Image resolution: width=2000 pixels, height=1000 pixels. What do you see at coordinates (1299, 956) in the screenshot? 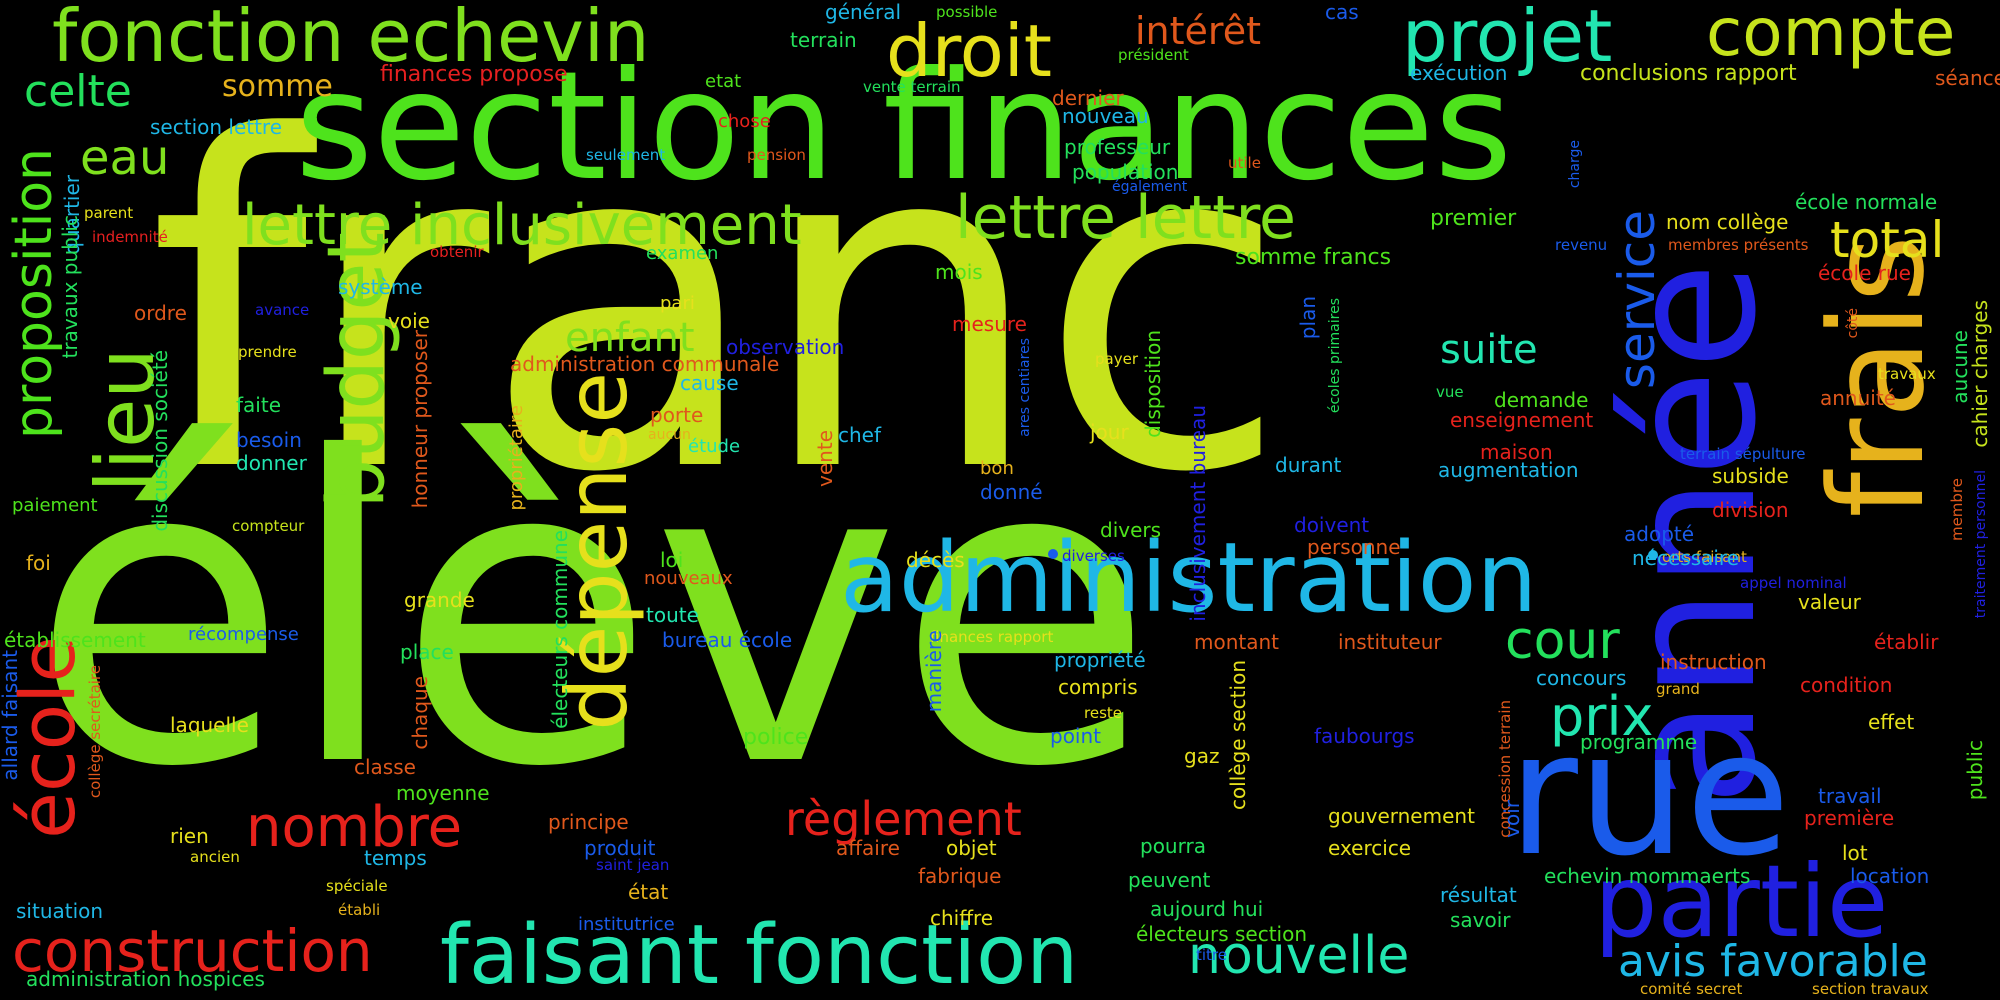
I see `word: nouvelle` at bounding box center [1299, 956].